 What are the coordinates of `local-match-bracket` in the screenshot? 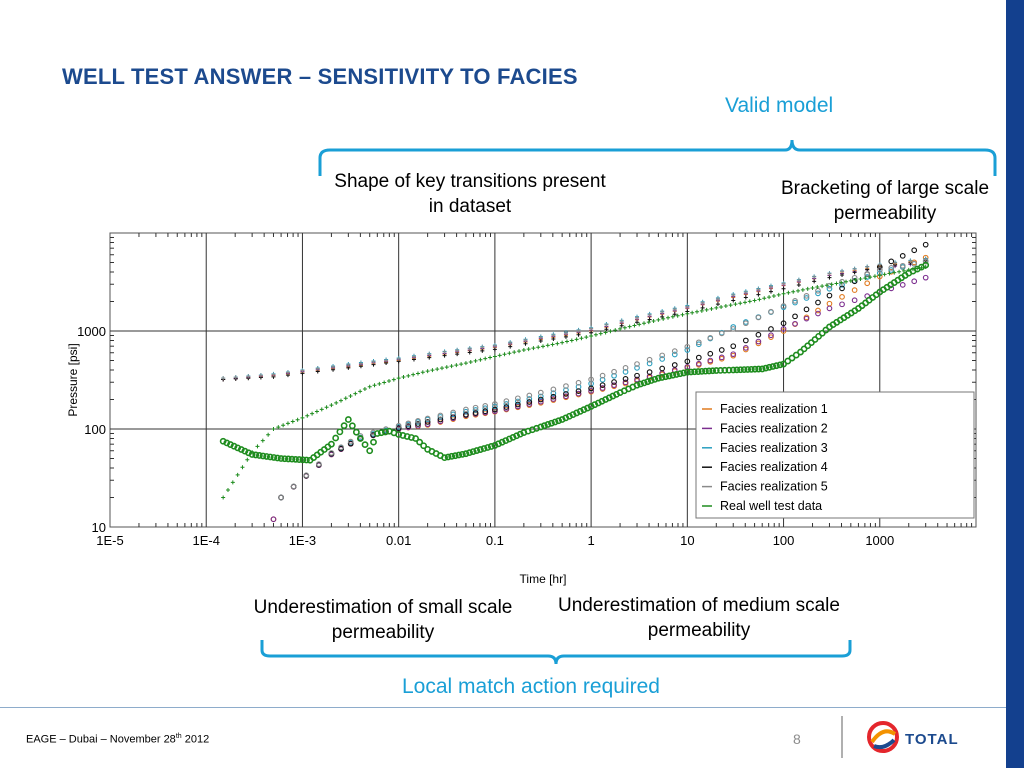 It's located at (556, 652).